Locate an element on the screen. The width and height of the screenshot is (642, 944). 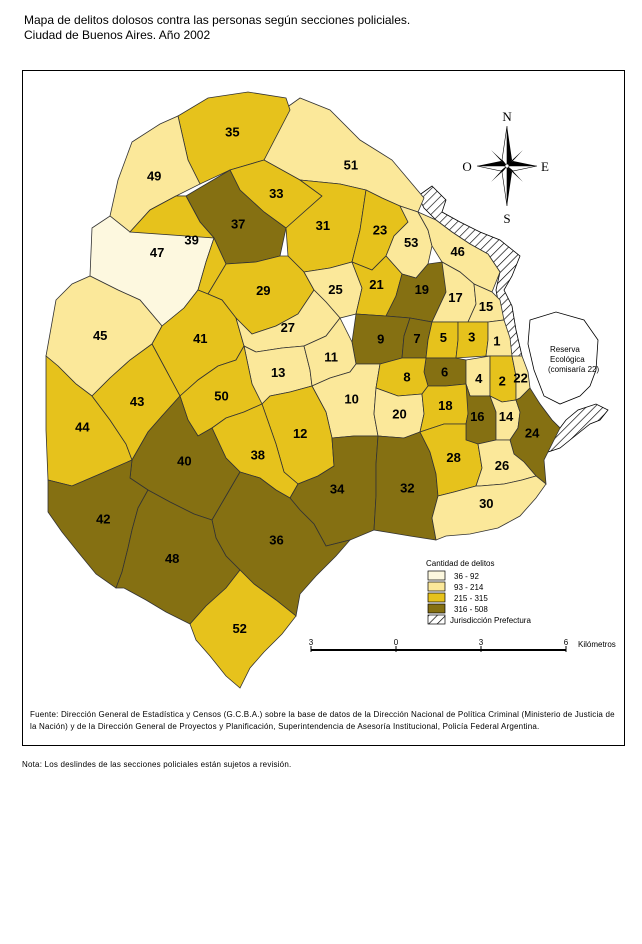
section-label-25: 25 is located at coordinates (335, 289).